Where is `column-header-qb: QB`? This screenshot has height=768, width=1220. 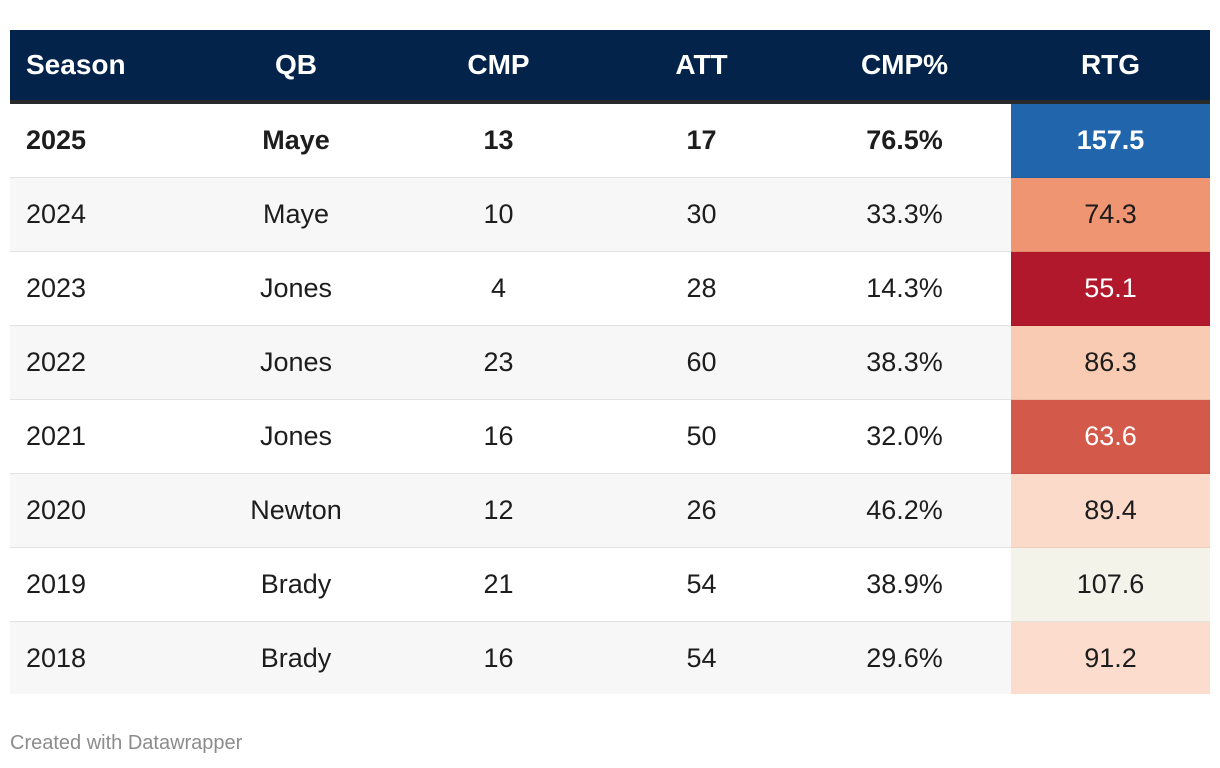 column-header-qb: QB is located at coordinates (296, 67).